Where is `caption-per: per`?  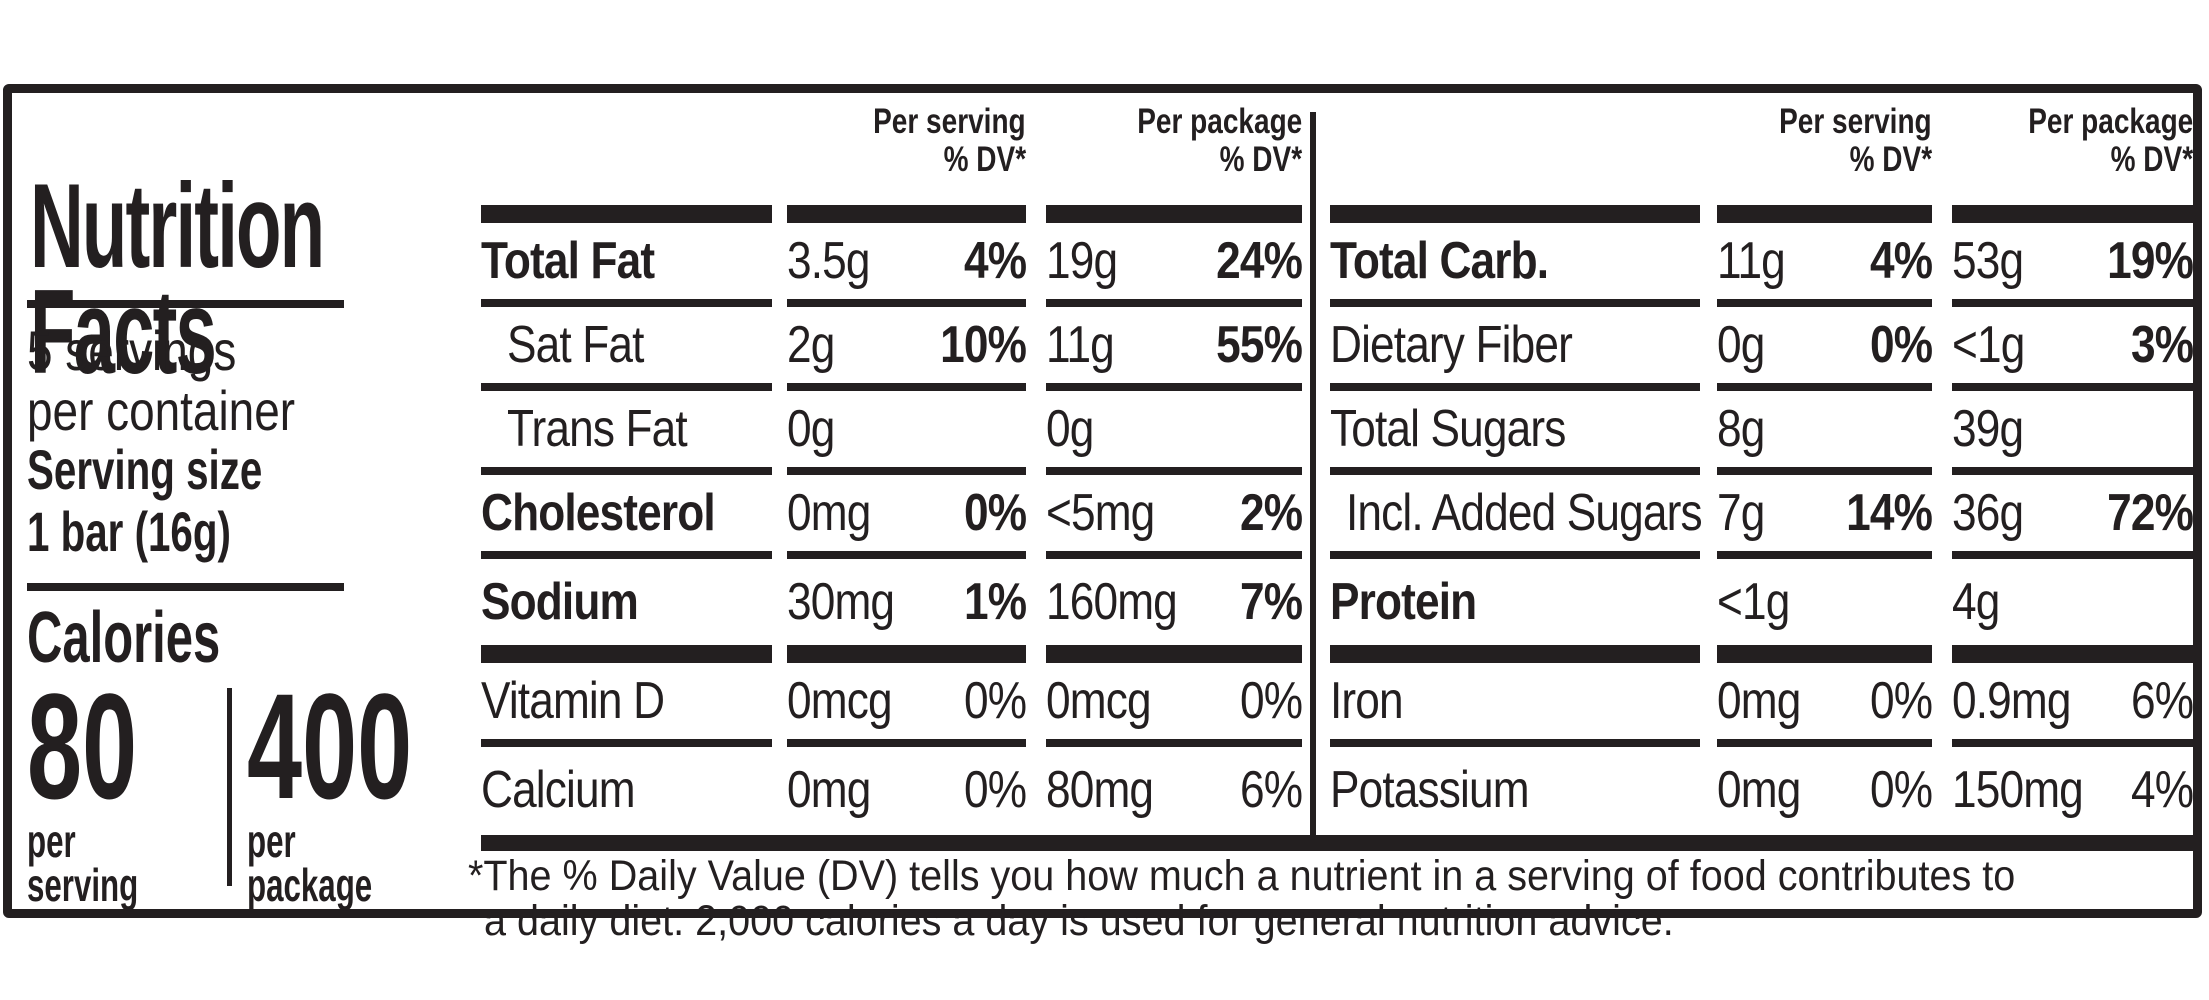 caption-per: per is located at coordinates (271, 841).